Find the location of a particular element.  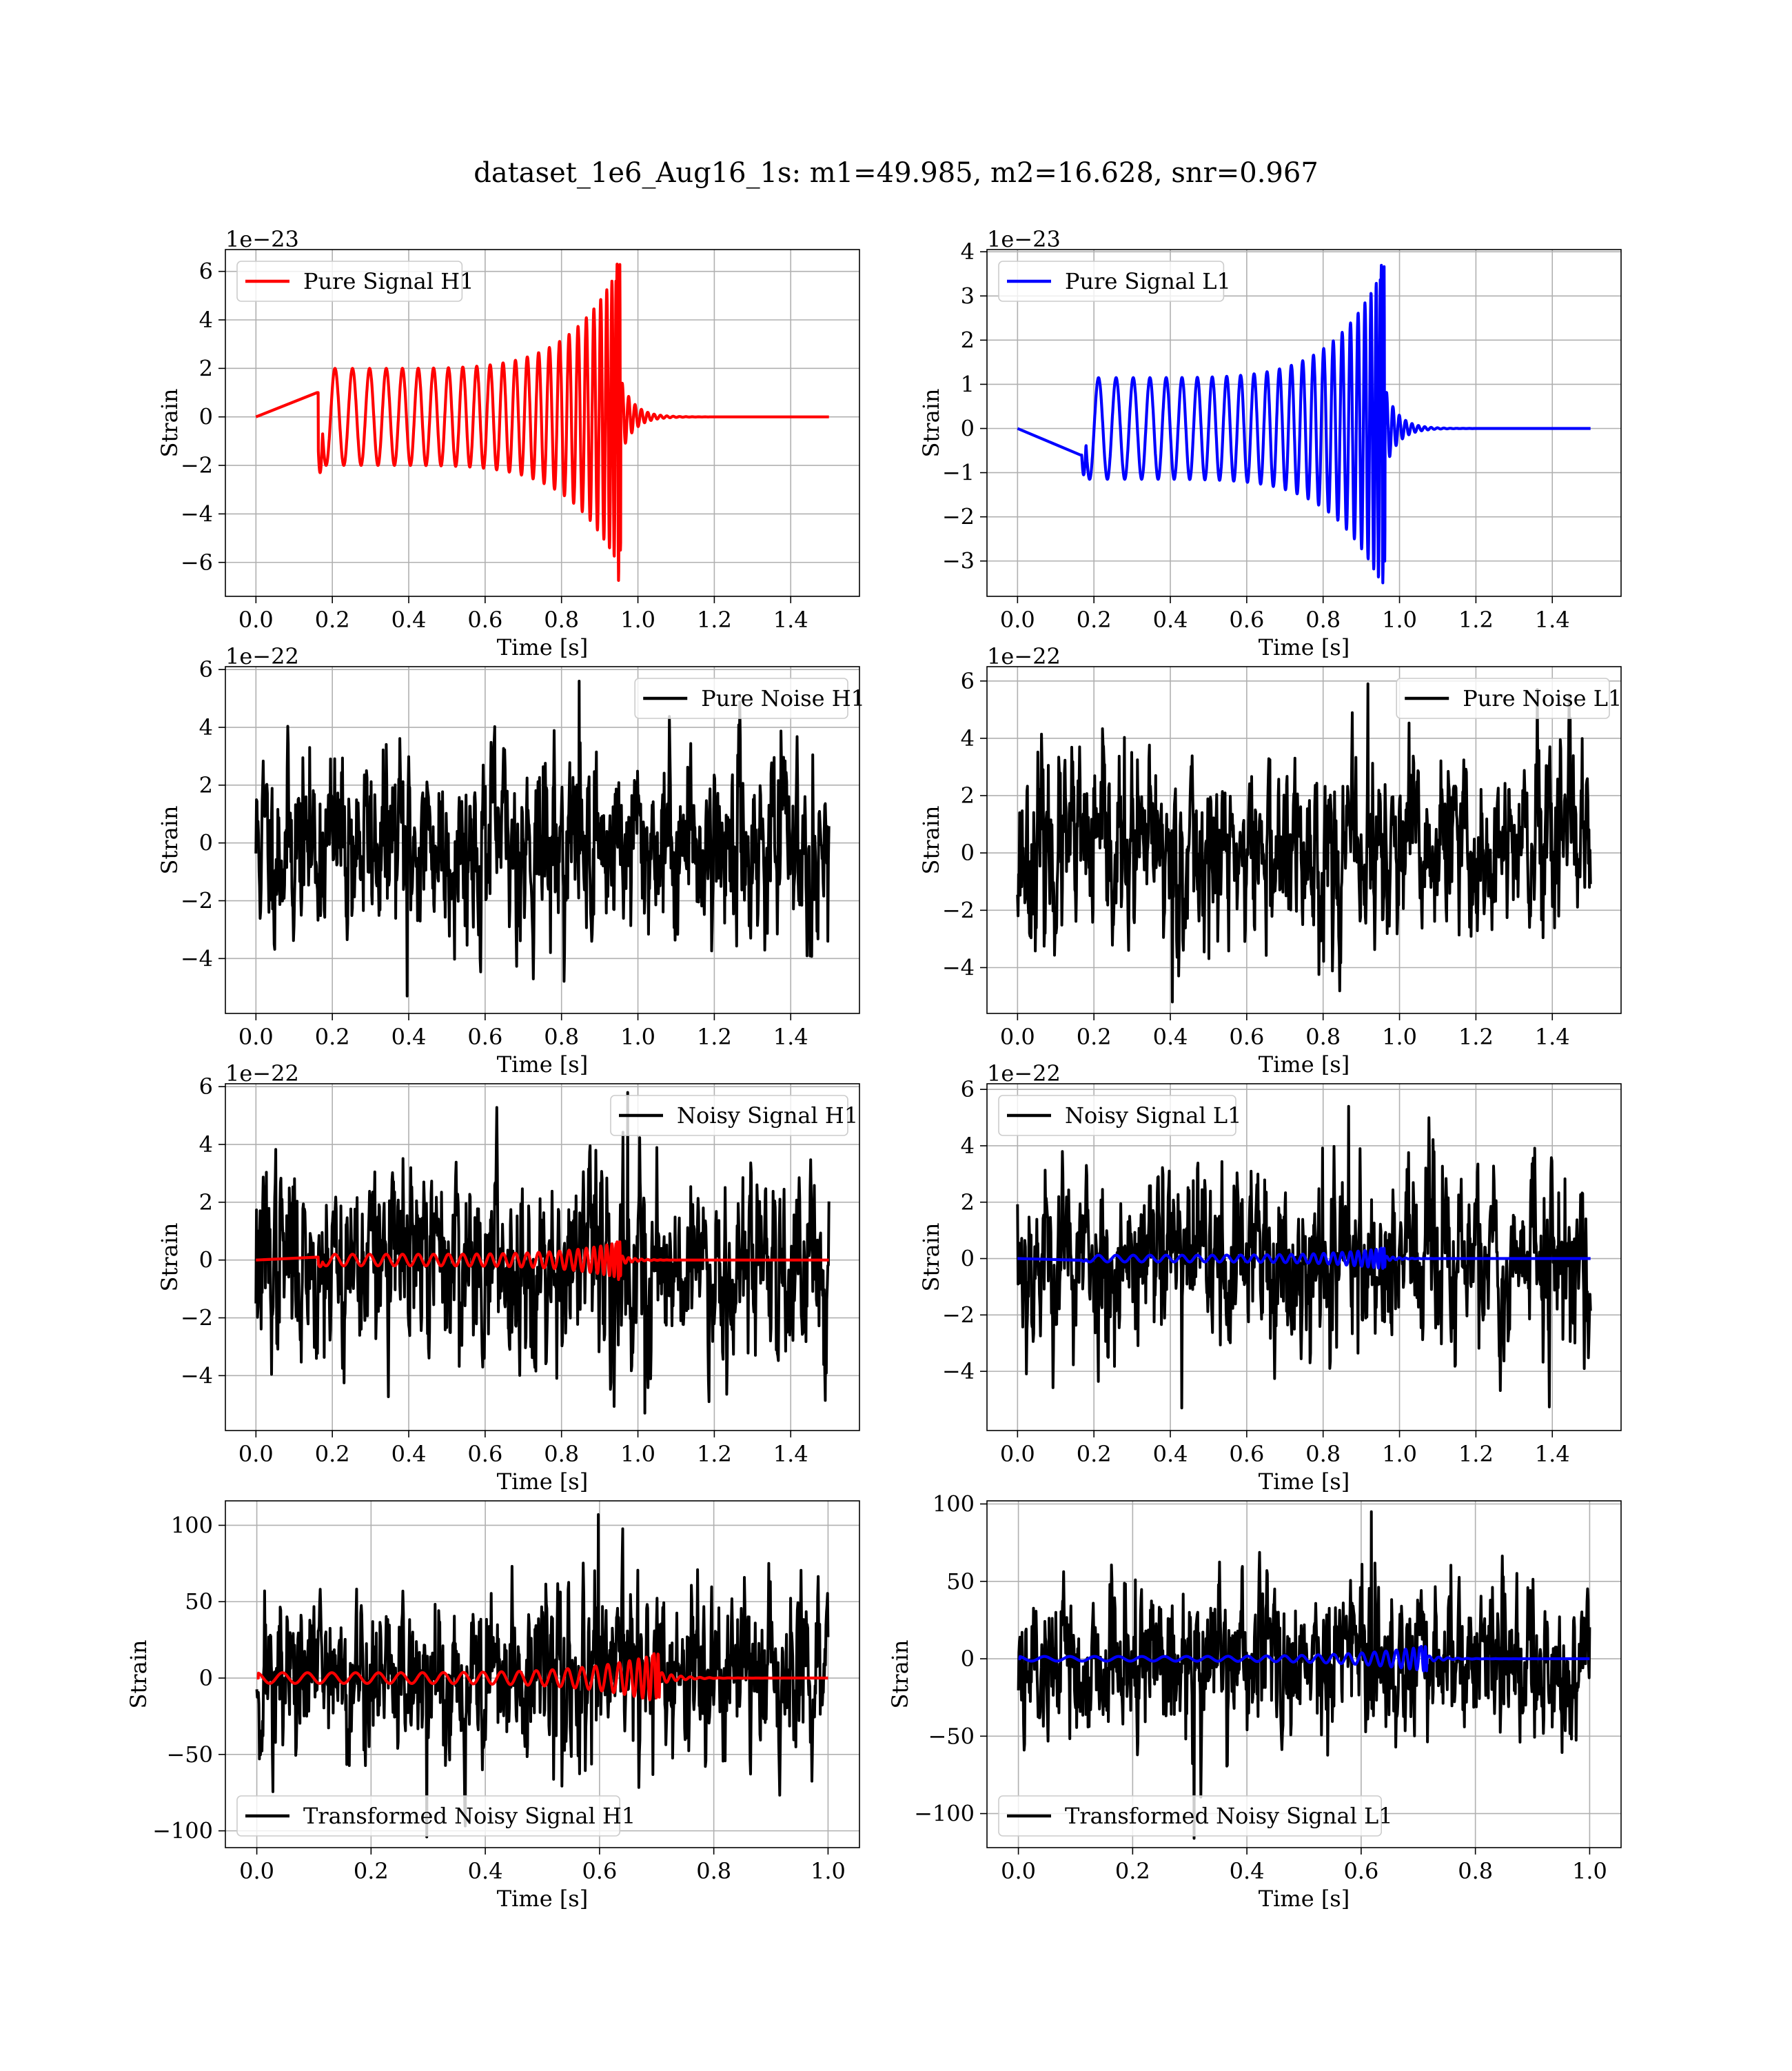

axis-offset-label: 1e−23 is located at coordinates (262, 239).